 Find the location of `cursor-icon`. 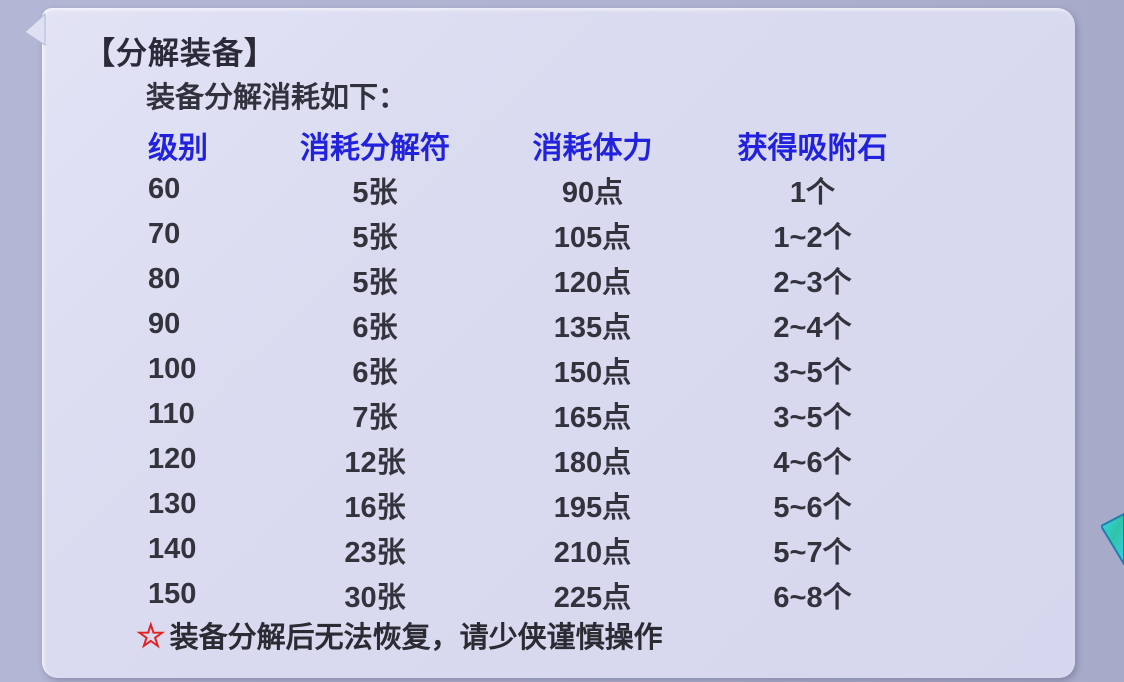

cursor-icon is located at coordinates (1112, 539).